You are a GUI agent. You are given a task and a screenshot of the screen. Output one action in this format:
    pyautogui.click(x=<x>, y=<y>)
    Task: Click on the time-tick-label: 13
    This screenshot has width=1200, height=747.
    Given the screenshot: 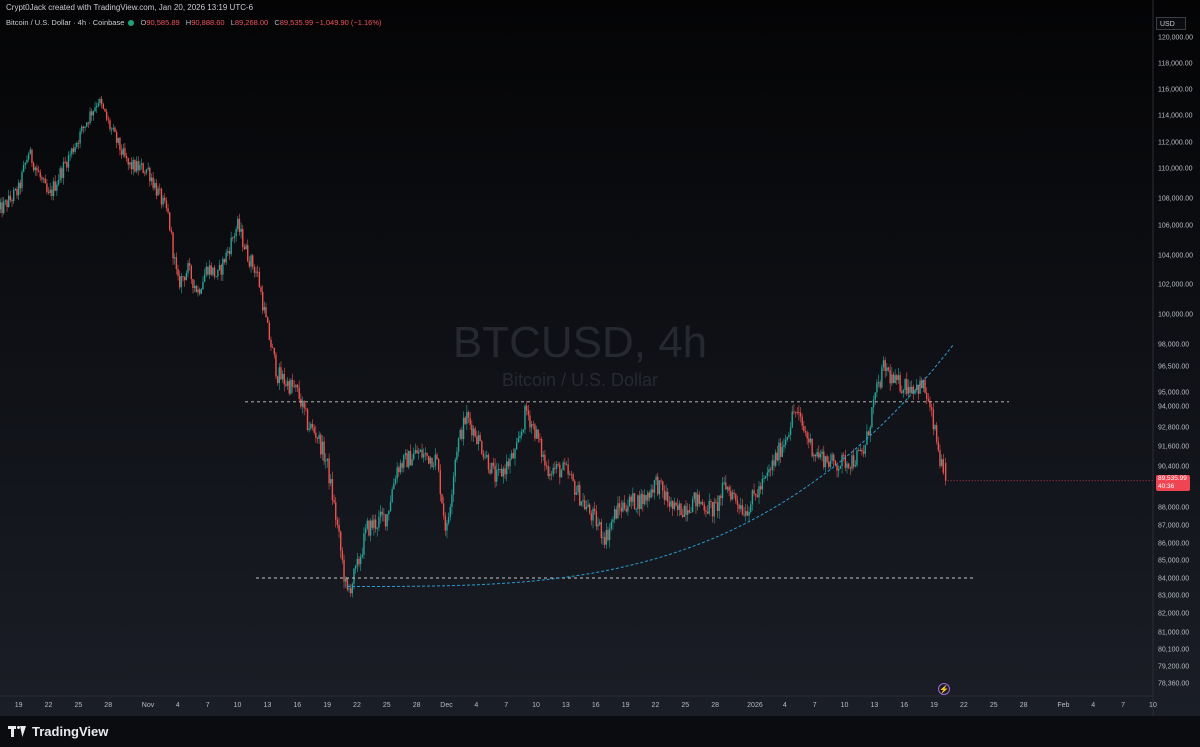 What is the action you would take?
    pyautogui.click(x=874, y=705)
    